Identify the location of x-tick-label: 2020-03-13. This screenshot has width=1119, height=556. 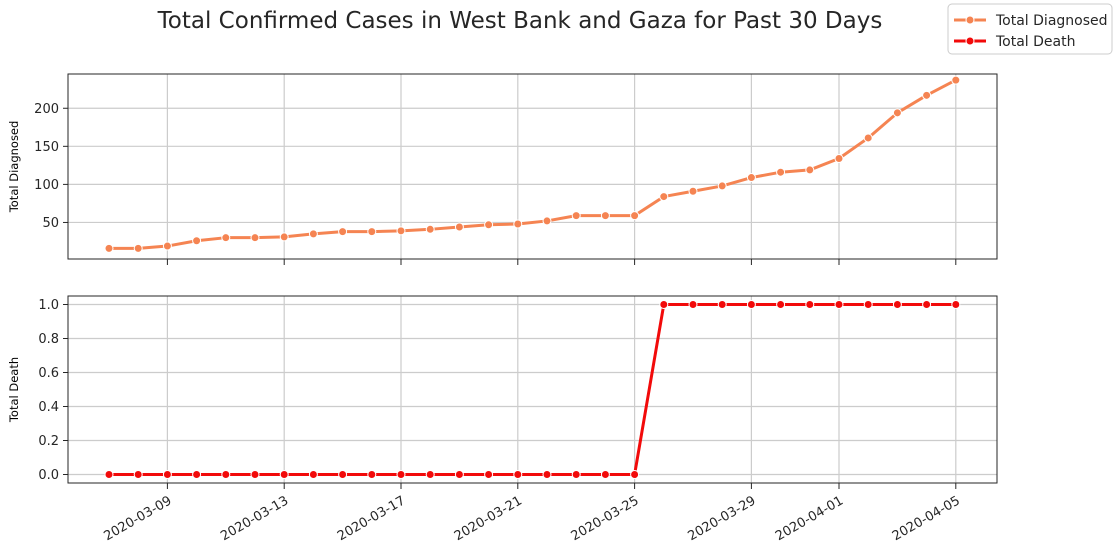
(254, 518).